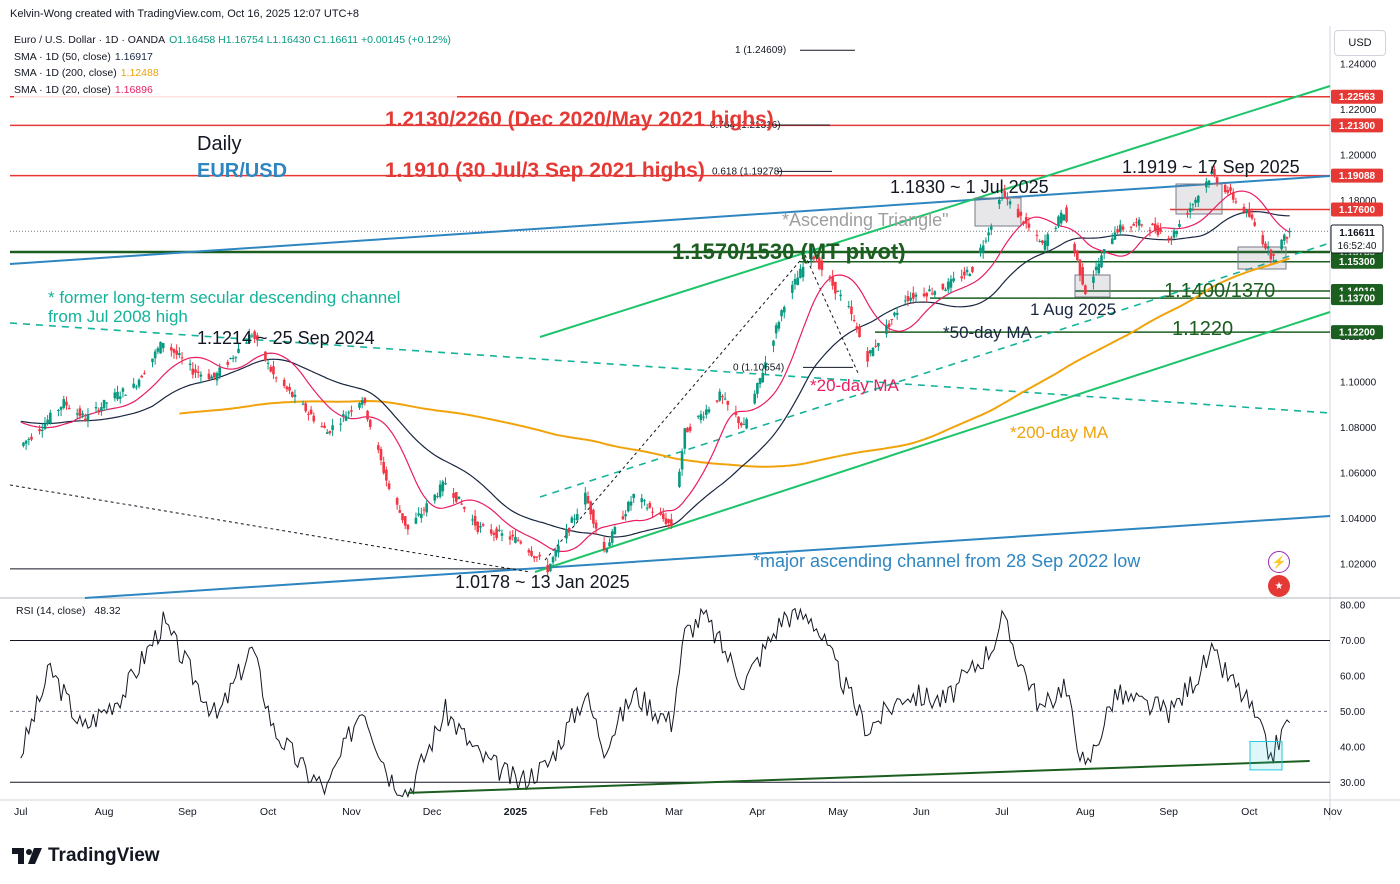  Describe the element at coordinates (747, 171) in the screenshot. I see `fib-label: 0.618 (1.19278)` at that location.